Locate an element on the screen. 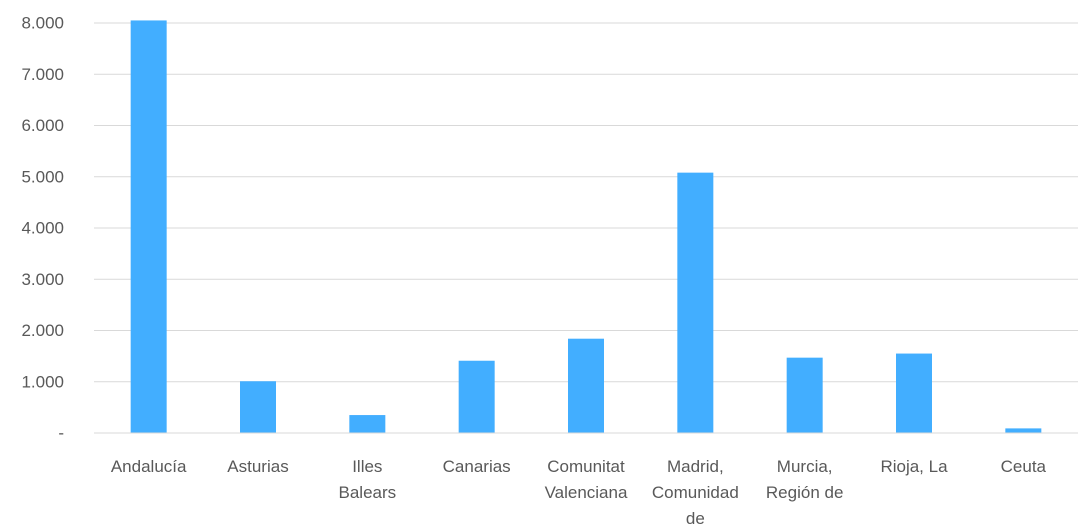 The height and width of the screenshot is (531, 1080). x-category-label: Canarias is located at coordinates (477, 466).